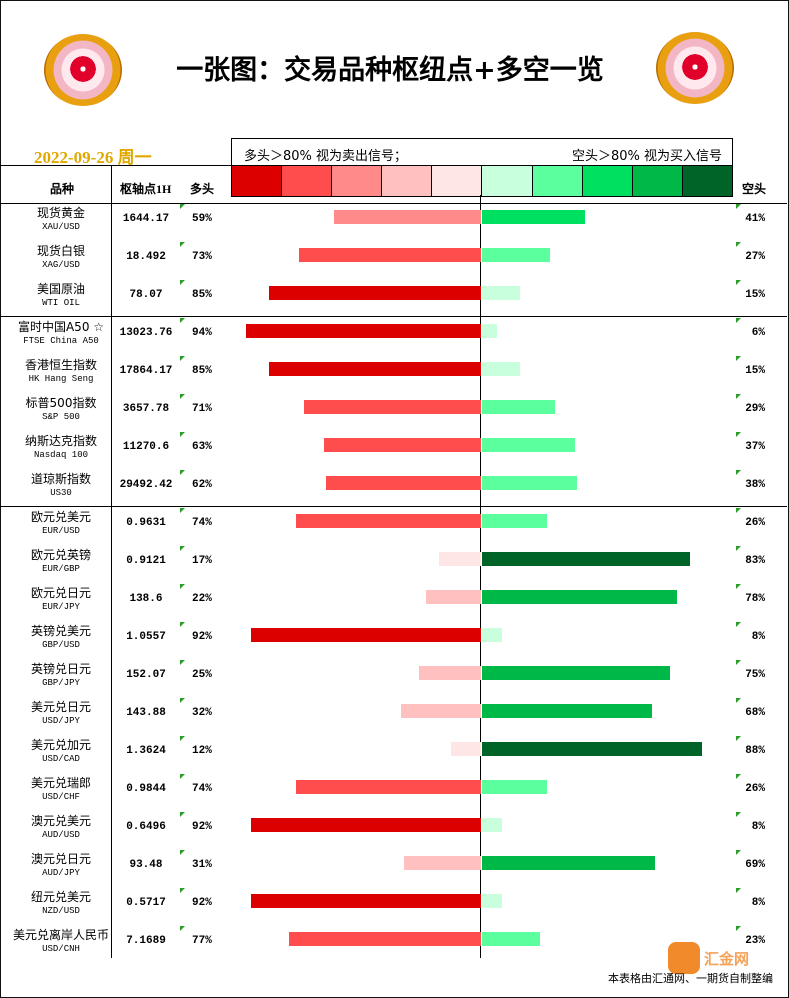  What do you see at coordinates (202, 941) in the screenshot?
I see `bull-percent: 77%` at bounding box center [202, 941].